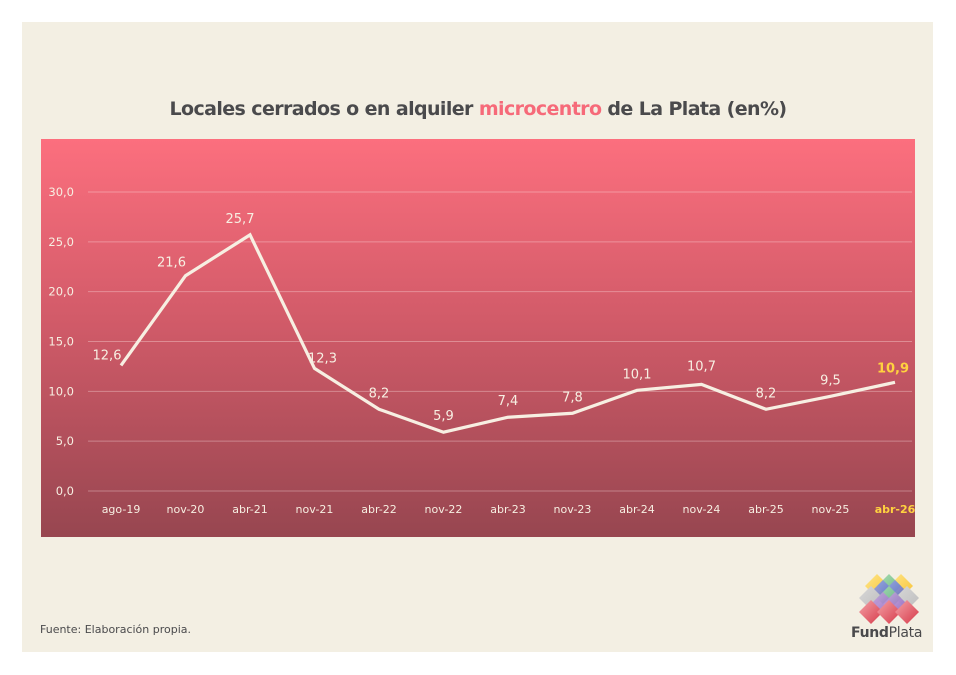  What do you see at coordinates (250, 509) in the screenshot?
I see `x-tick-label: abr-21` at bounding box center [250, 509].